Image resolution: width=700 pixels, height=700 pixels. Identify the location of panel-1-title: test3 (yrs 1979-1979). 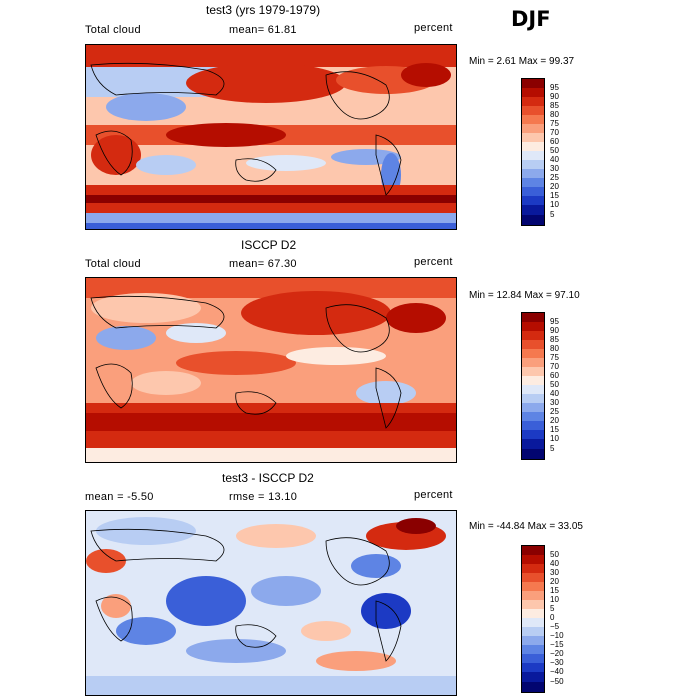
(263, 10).